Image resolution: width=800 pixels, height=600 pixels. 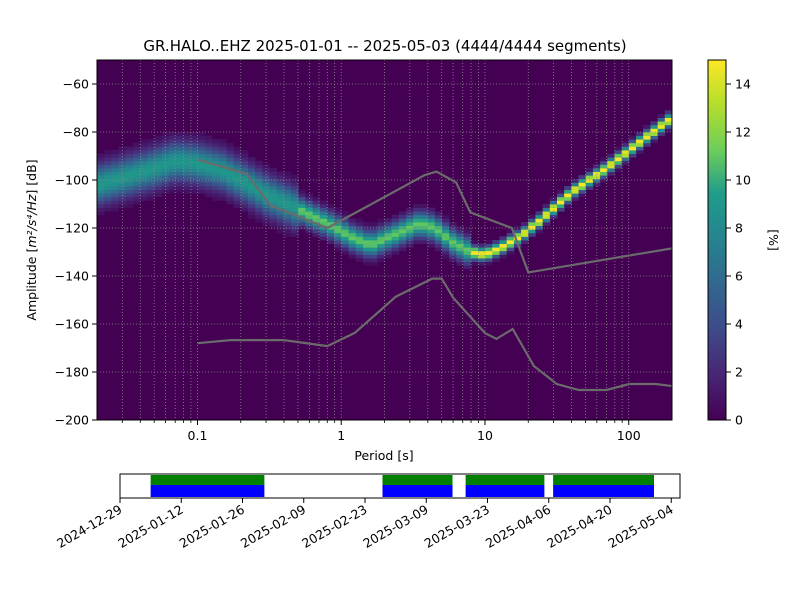 What do you see at coordinates (72, 228) in the screenshot?
I see `y-tick-label: −120` at bounding box center [72, 228].